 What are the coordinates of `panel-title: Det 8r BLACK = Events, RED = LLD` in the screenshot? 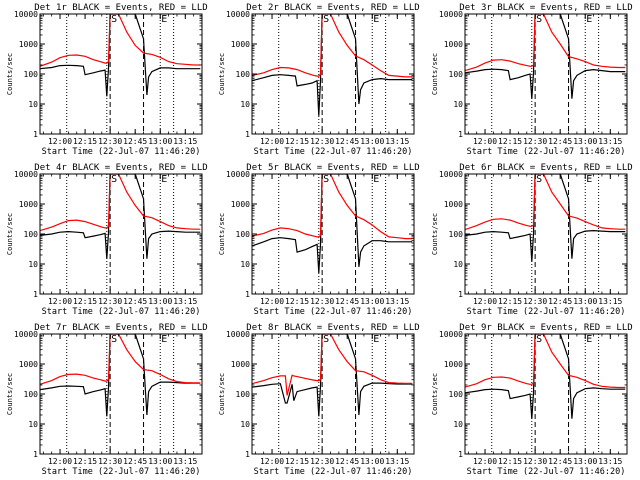 It's located at (332, 328).